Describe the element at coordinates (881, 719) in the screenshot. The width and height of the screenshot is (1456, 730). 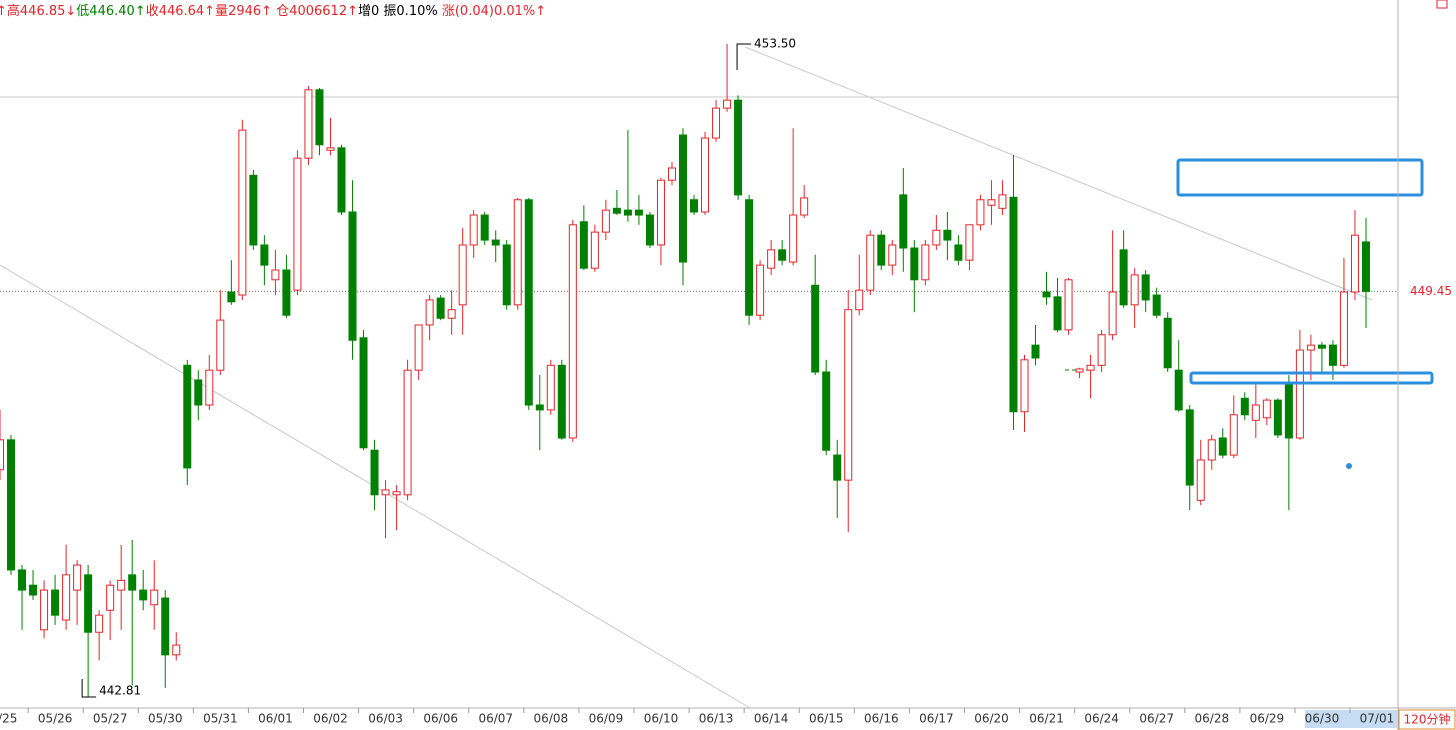
I see `x-tick-label: 06/16` at that location.